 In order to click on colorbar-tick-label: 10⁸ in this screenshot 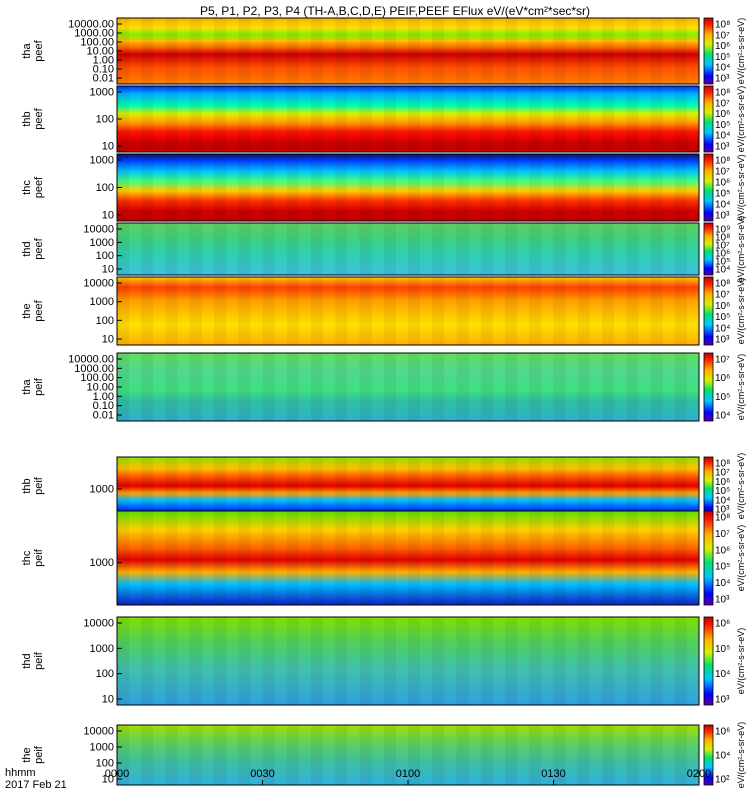, I will do `click(722, 518)`.